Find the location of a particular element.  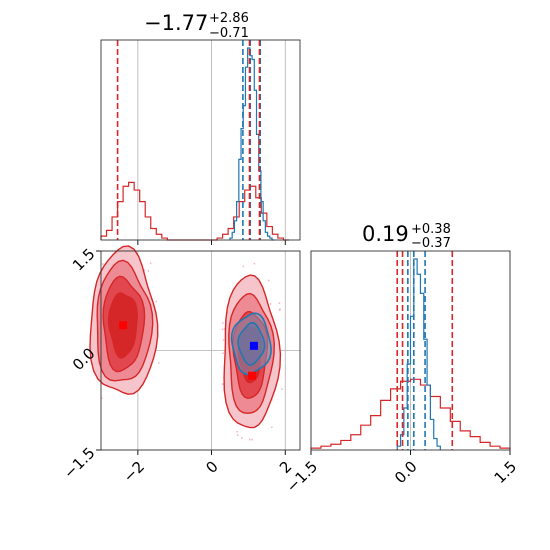

title-2-upper: +0.38 is located at coordinates (431, 229).